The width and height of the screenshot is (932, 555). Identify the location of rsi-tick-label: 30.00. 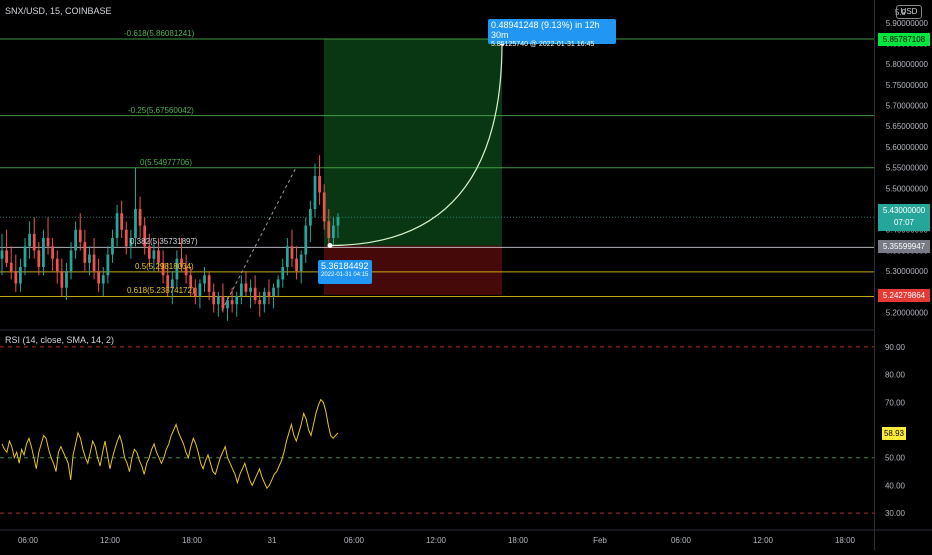
(895, 513).